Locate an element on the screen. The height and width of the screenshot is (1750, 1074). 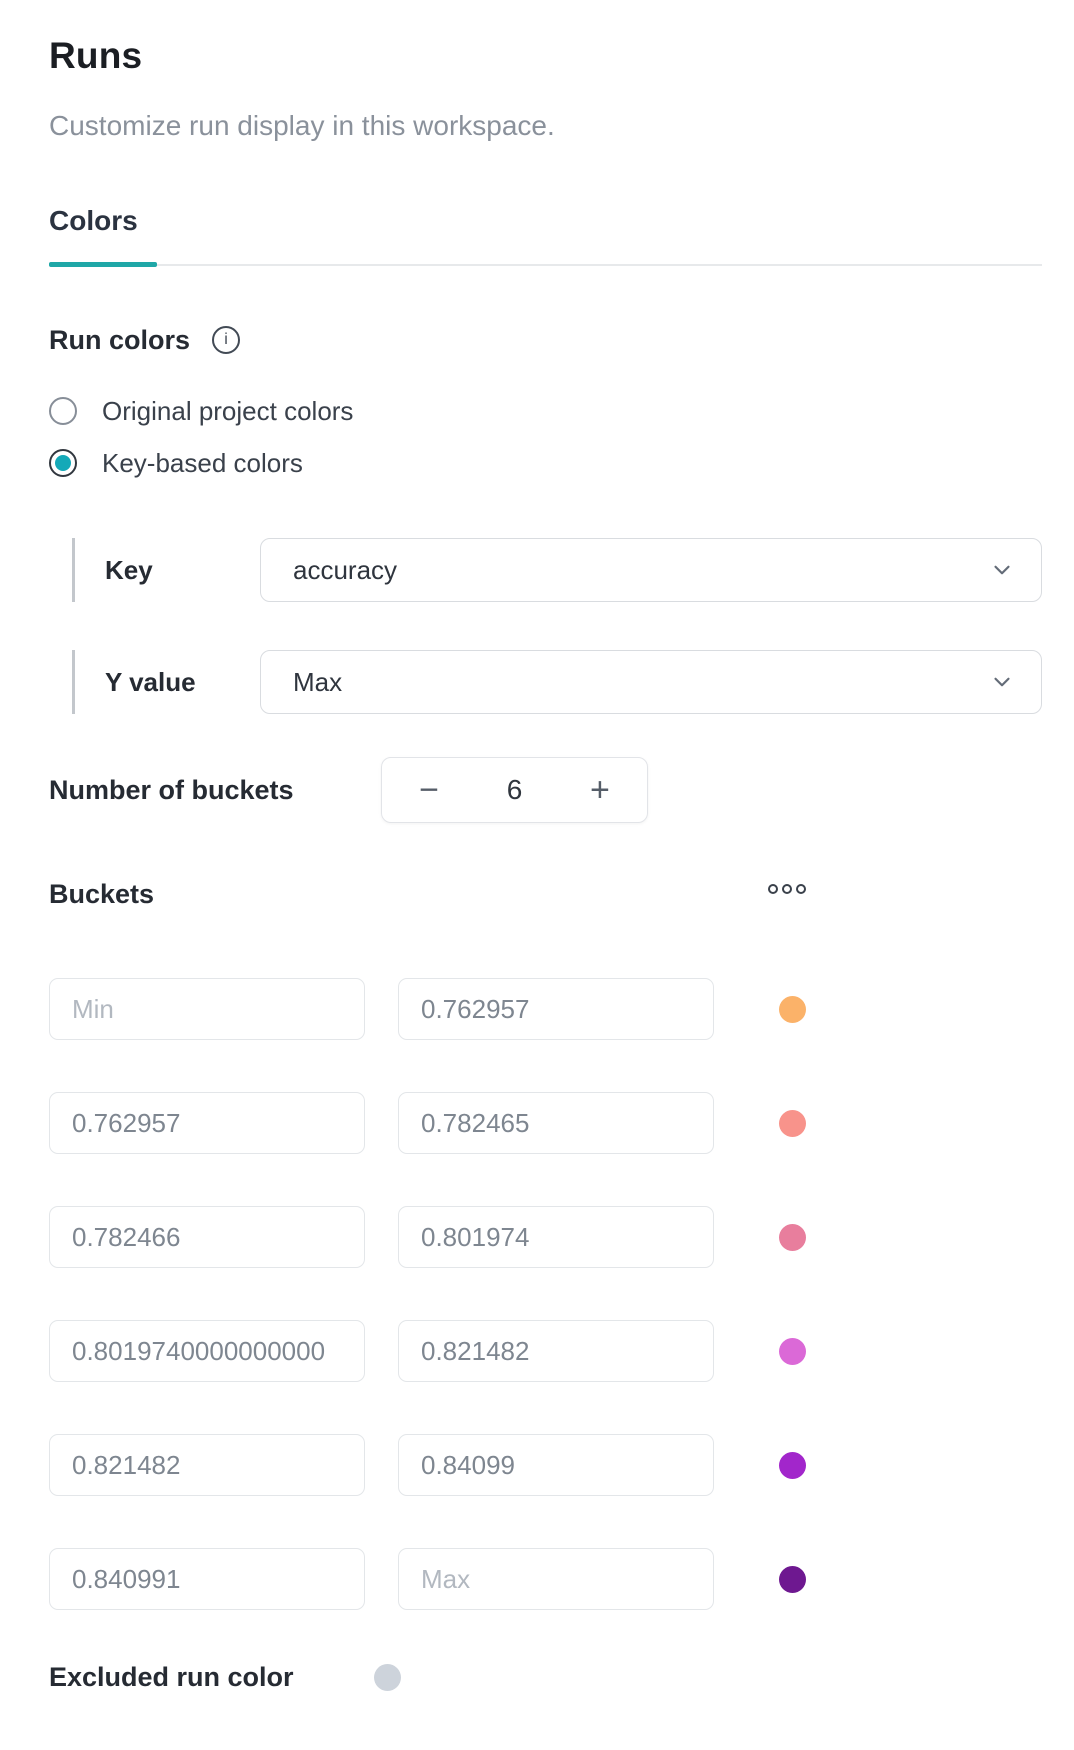
page-title: Runs is located at coordinates (96, 55).